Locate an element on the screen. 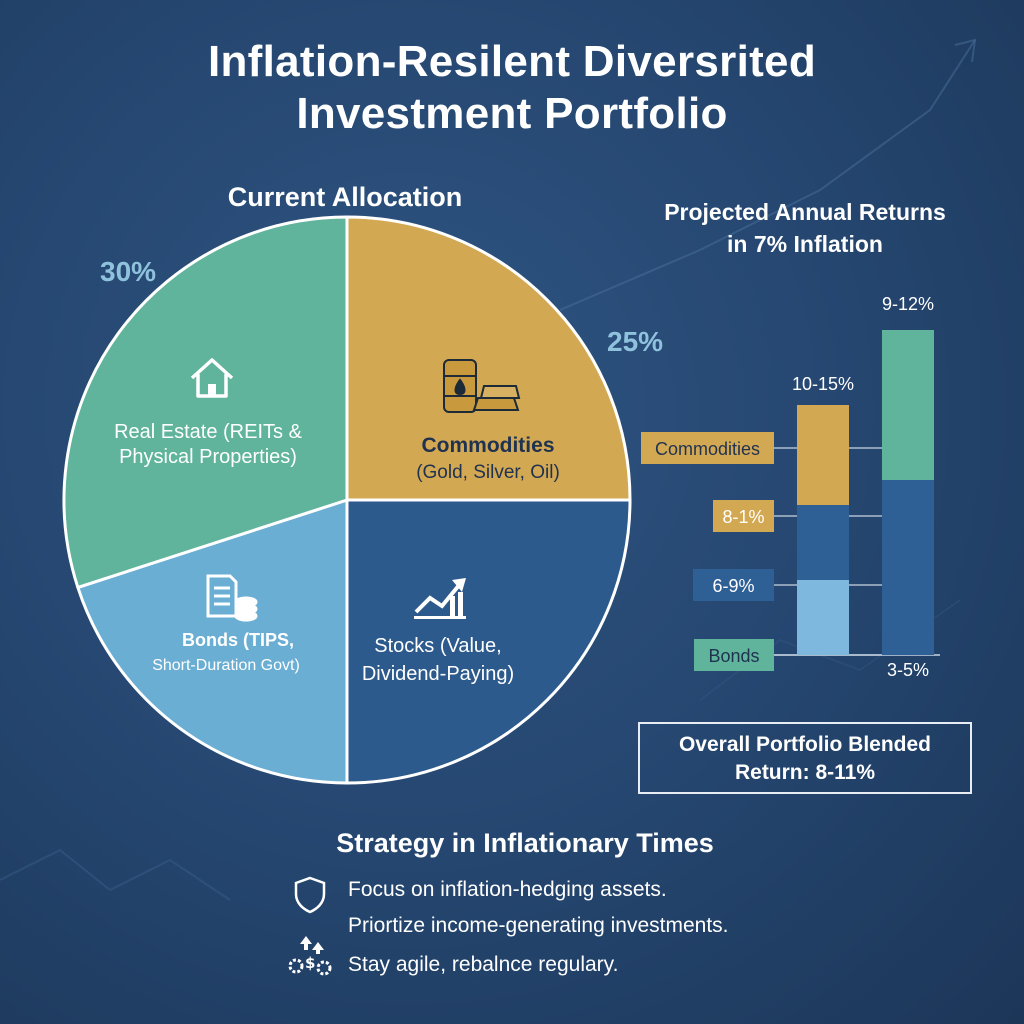 The width and height of the screenshot is (1024, 1024). pie-slice-real-estate is located at coordinates (205, 402).